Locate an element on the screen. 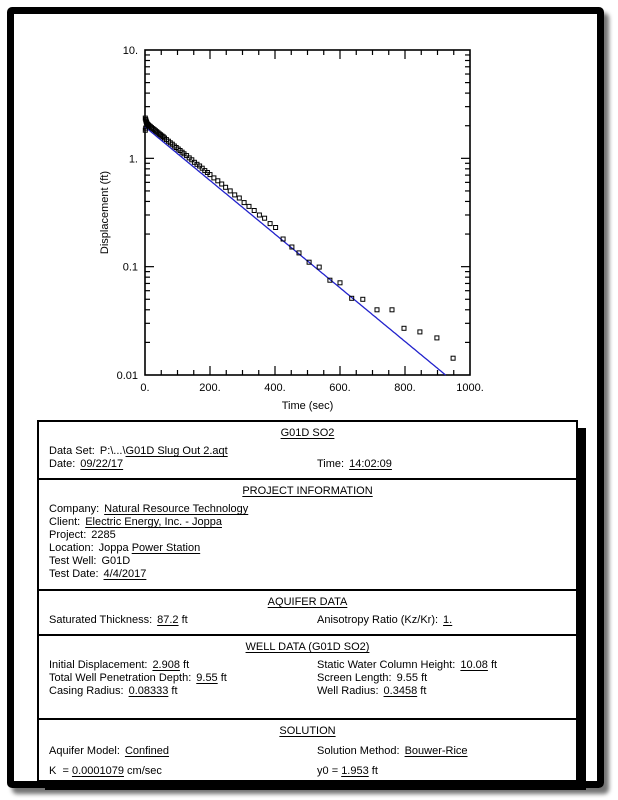 This screenshot has width=618, height=800. total-penetration-value: 9.55 is located at coordinates (207, 678).